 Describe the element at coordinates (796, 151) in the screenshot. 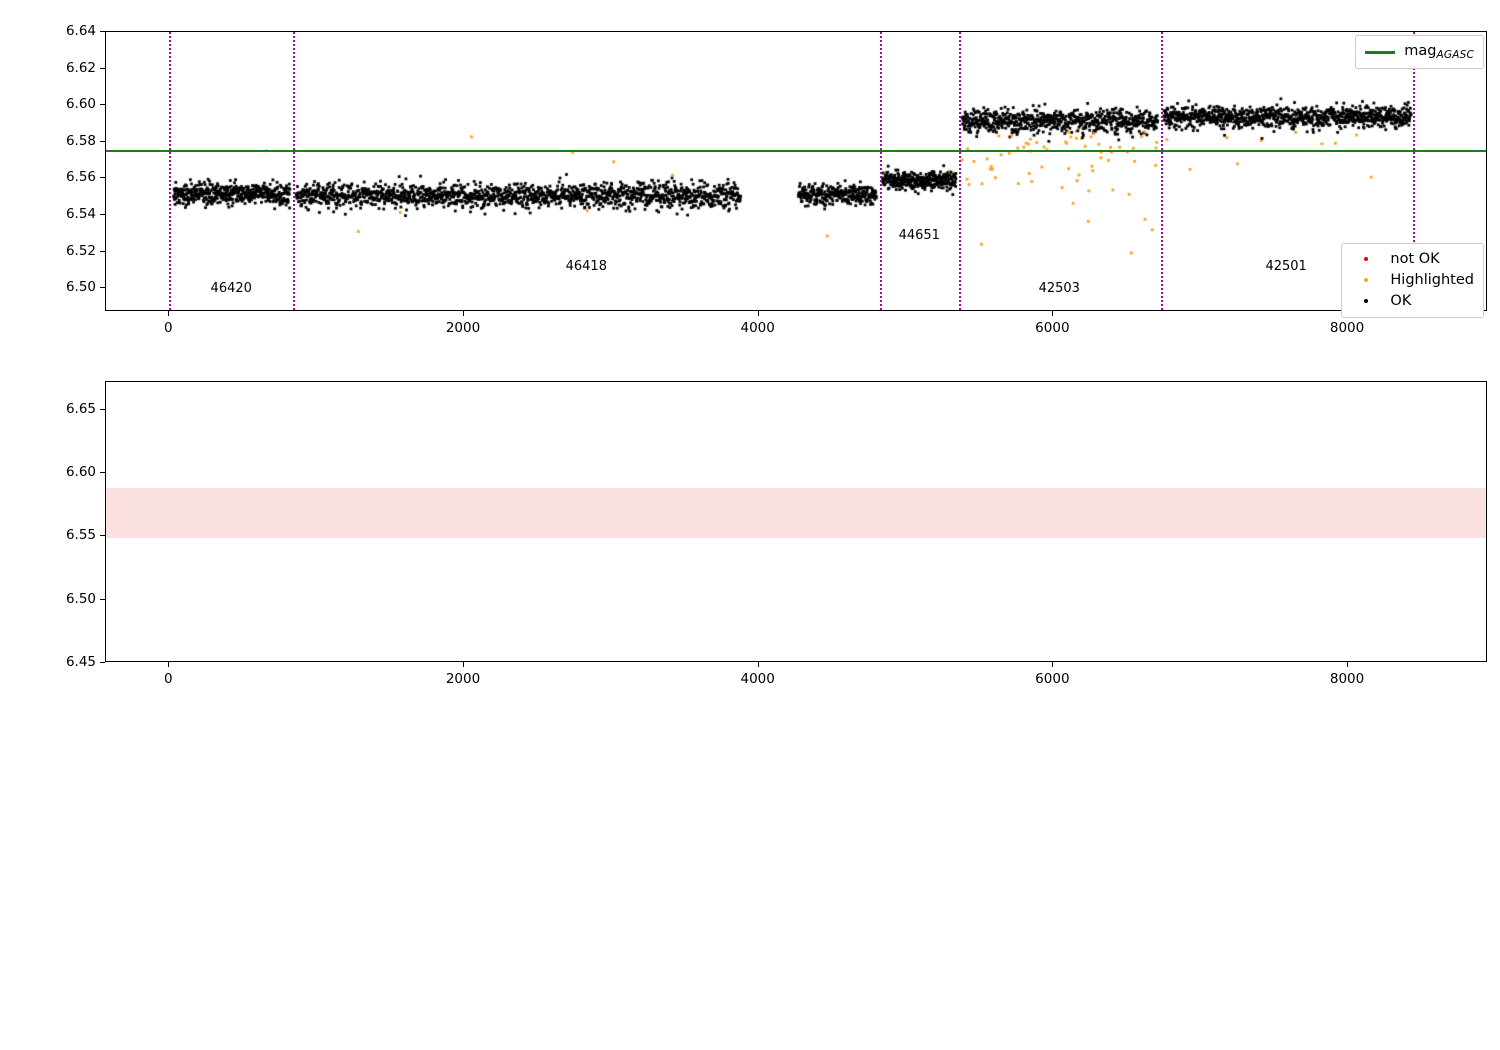

I see `mag-agasc-line` at that location.